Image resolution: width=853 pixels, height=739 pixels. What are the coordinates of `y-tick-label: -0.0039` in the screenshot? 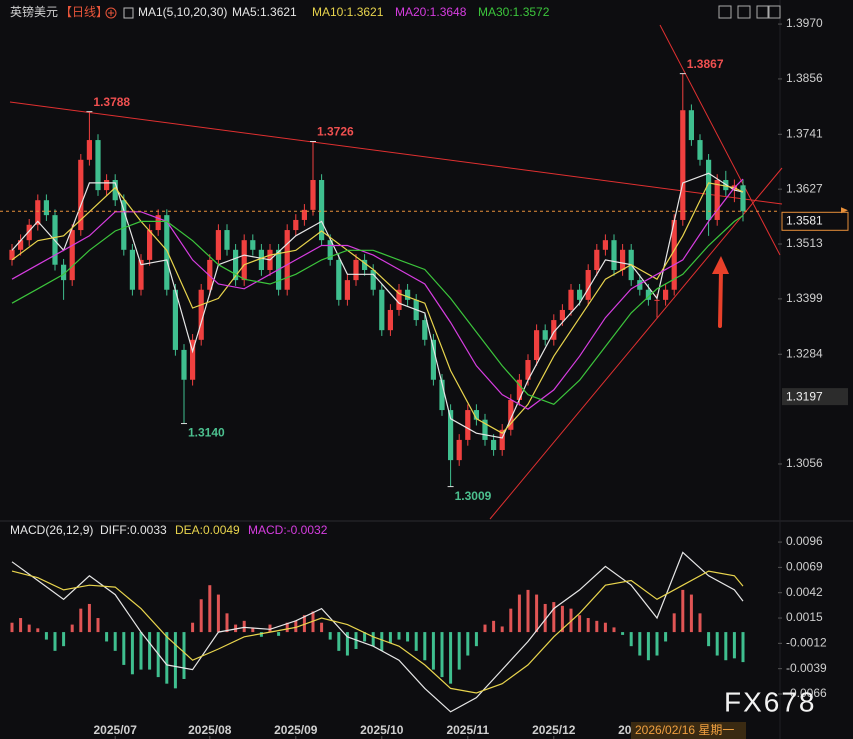 It's located at (806, 668).